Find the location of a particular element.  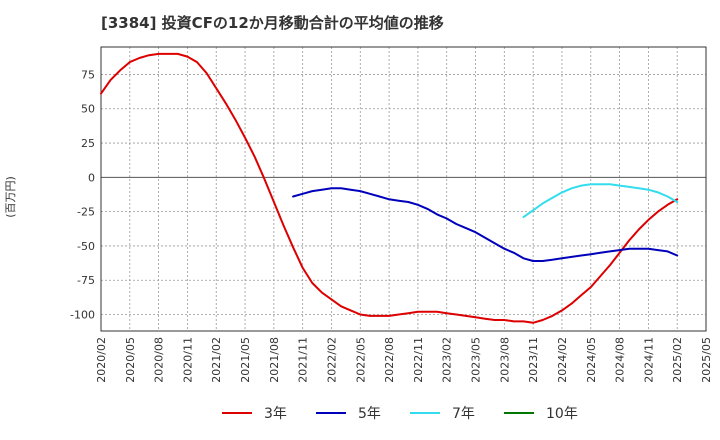

x-tick-label: 2025/02 is located at coordinates (677, 360).